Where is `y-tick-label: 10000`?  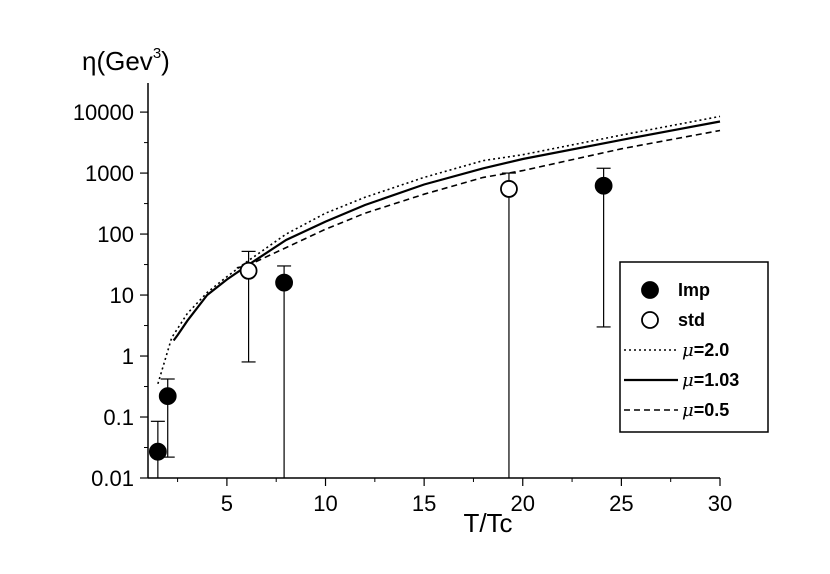
y-tick-label: 10000 is located at coordinates (103, 112).